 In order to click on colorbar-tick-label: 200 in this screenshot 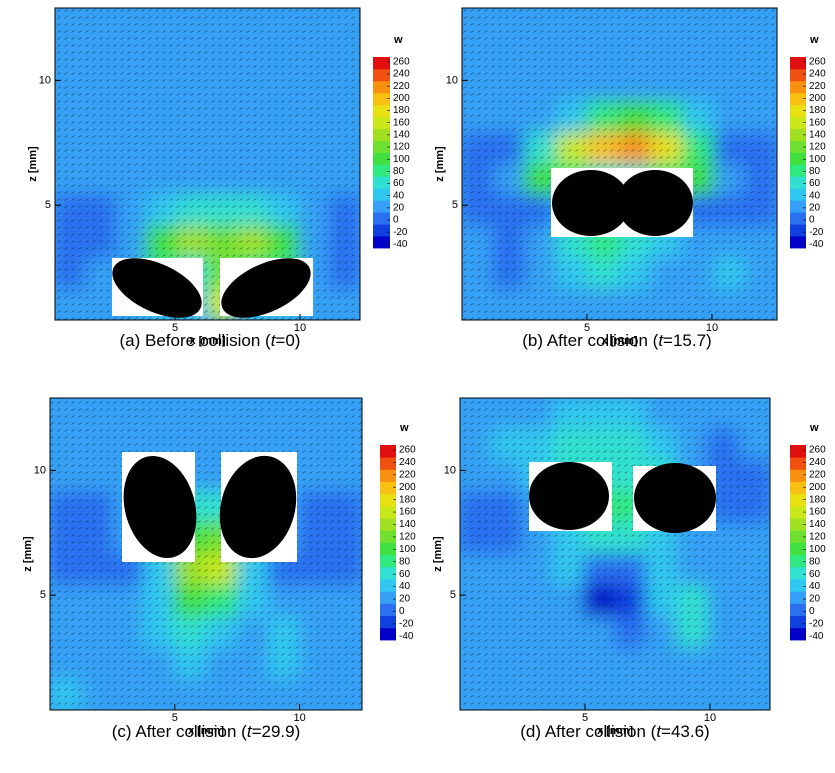, I will do `click(817, 487)`.